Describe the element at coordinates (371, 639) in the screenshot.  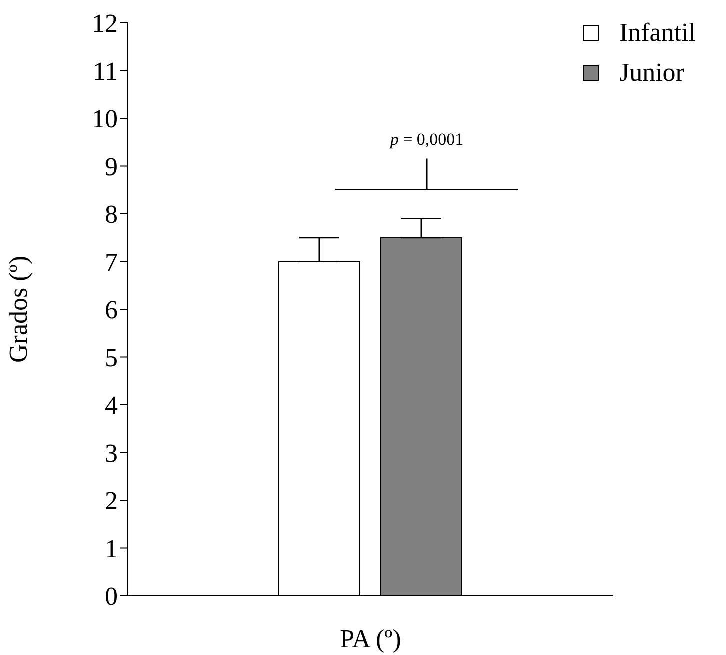
I see `x-tick-label: PA (º)` at that location.